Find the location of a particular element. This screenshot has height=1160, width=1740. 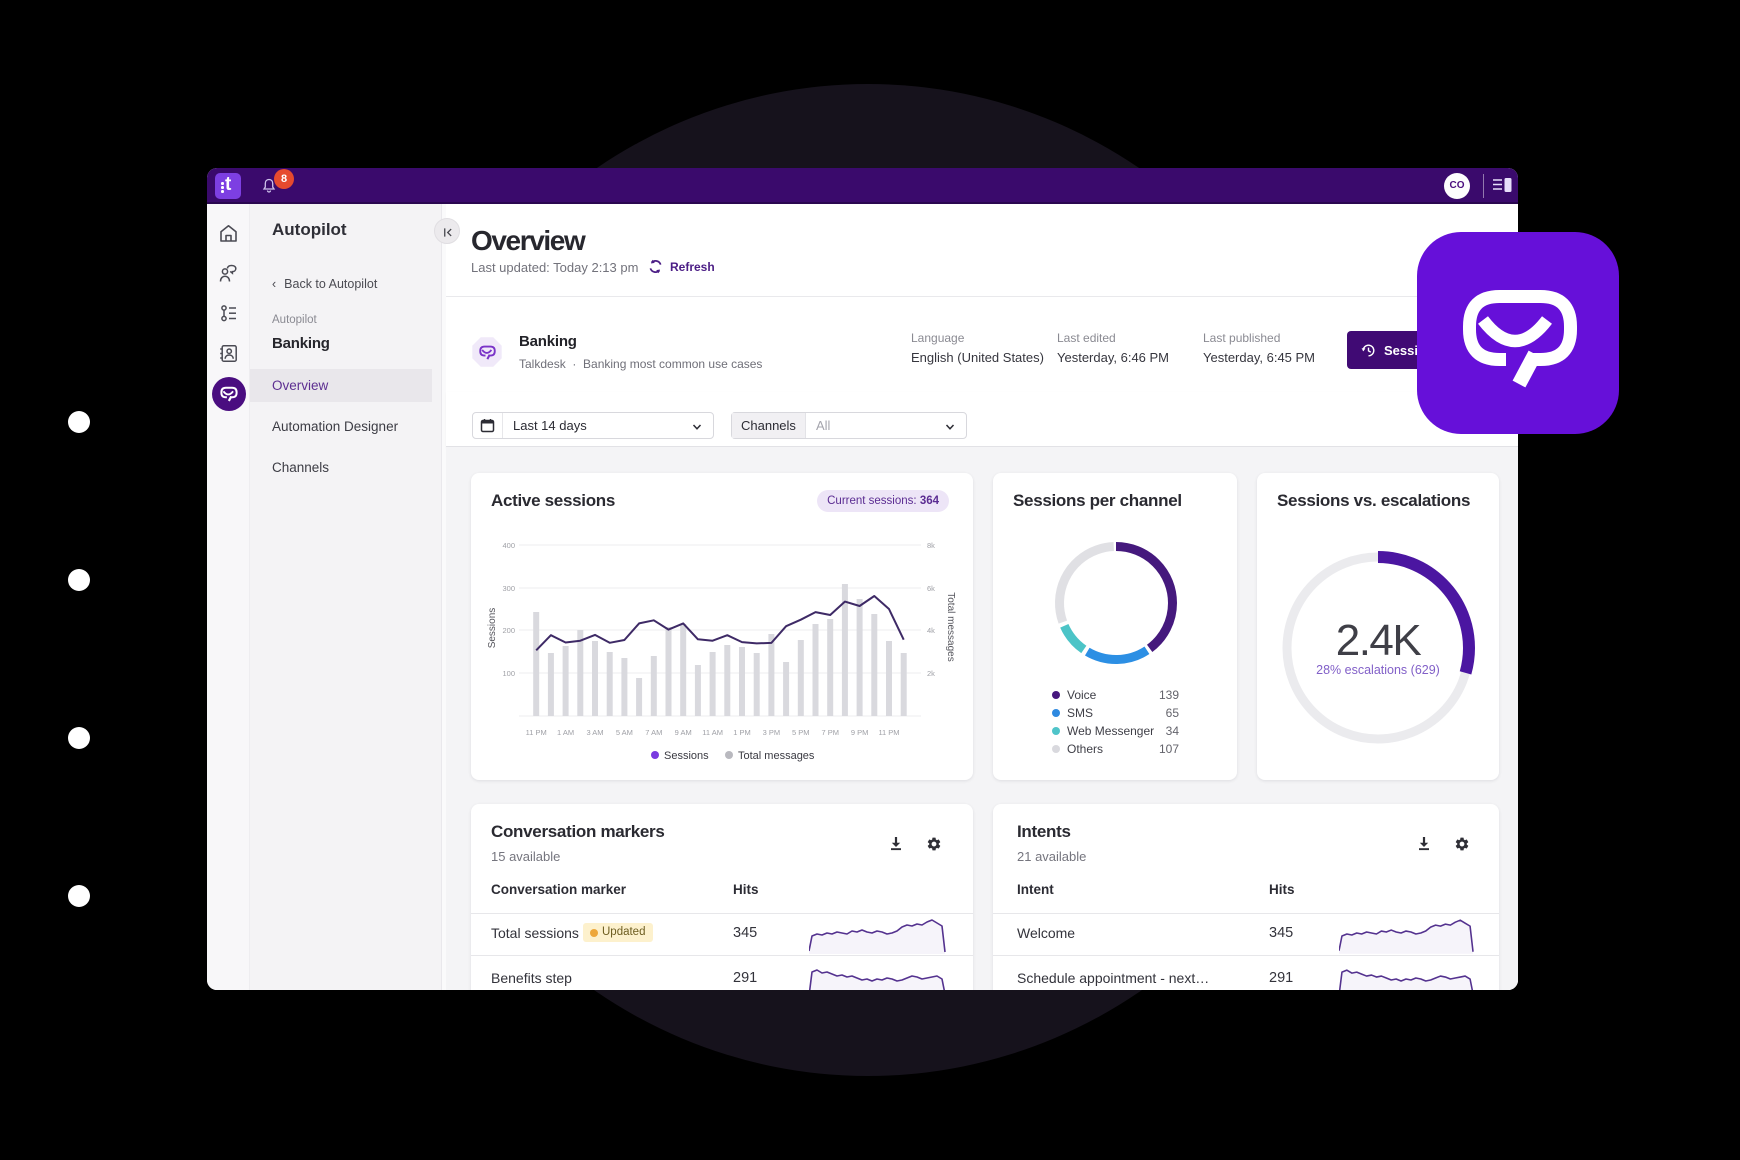

svg-text: Voice is located at coordinates (1082, 695).